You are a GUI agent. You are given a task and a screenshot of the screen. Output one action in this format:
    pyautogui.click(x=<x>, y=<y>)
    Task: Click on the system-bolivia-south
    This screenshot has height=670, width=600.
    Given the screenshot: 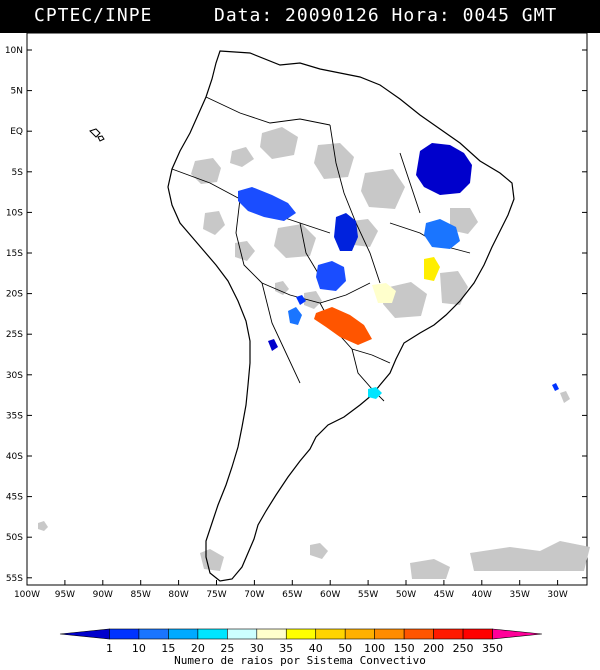 What is the action you would take?
    pyautogui.click(x=295, y=316)
    